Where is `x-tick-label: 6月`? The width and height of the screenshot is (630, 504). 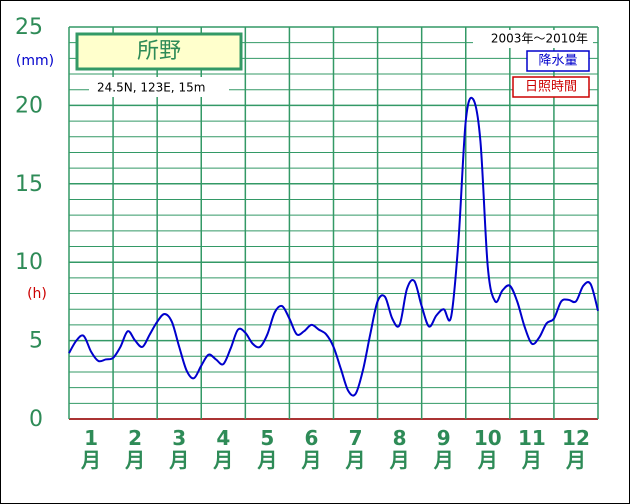 x-tick-label: 6月 is located at coordinates (311, 449).